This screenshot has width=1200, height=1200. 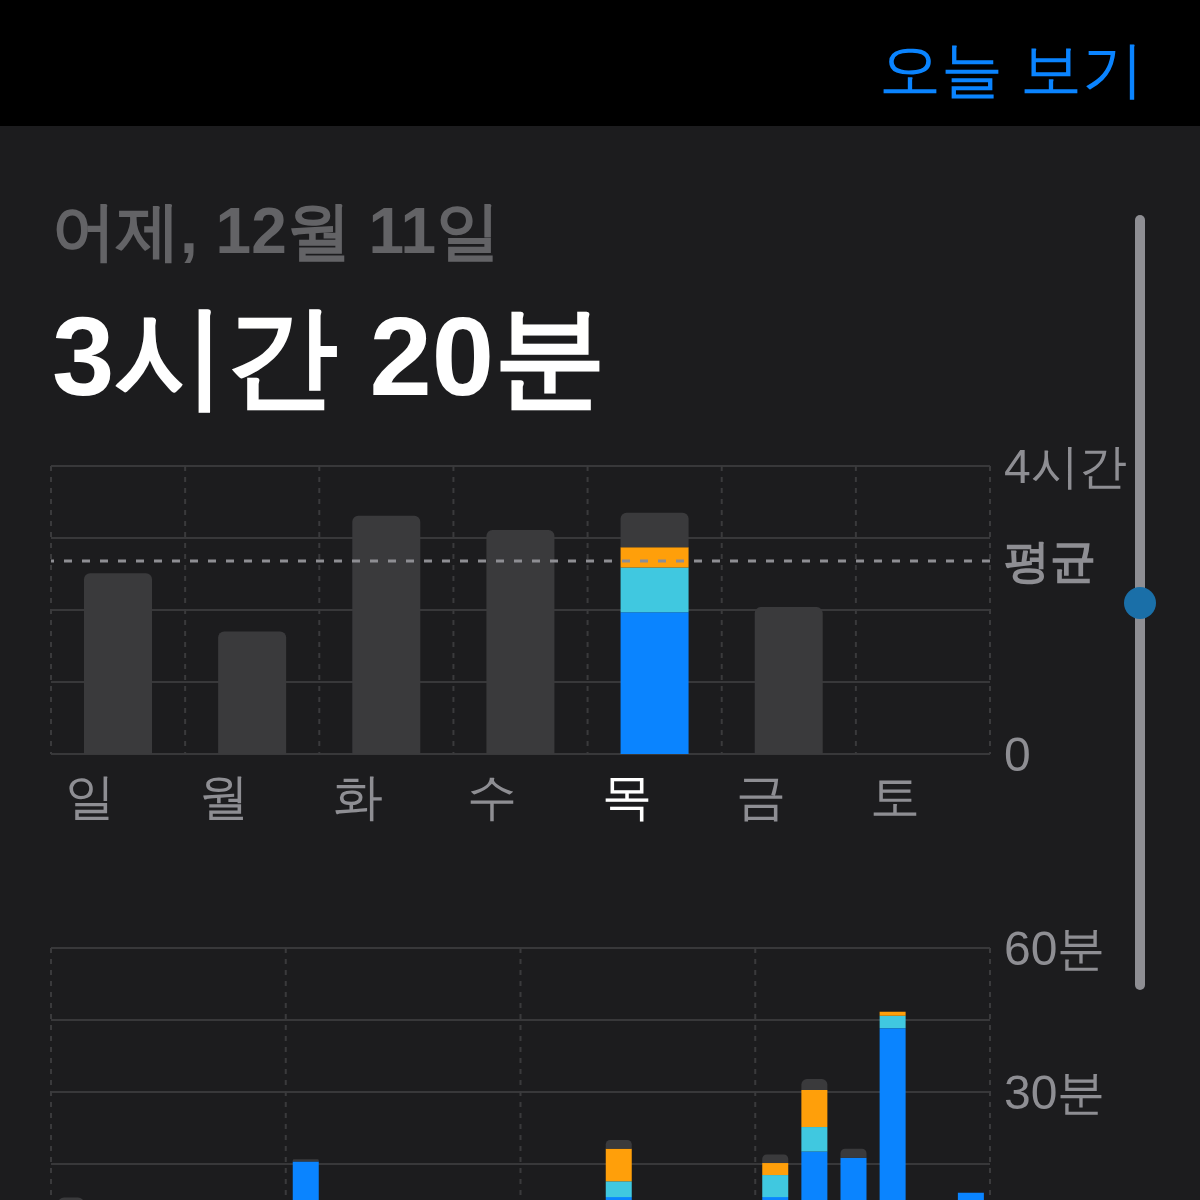 What do you see at coordinates (329, 357) in the screenshot?
I see `chart-title: 3시간 20분` at bounding box center [329, 357].